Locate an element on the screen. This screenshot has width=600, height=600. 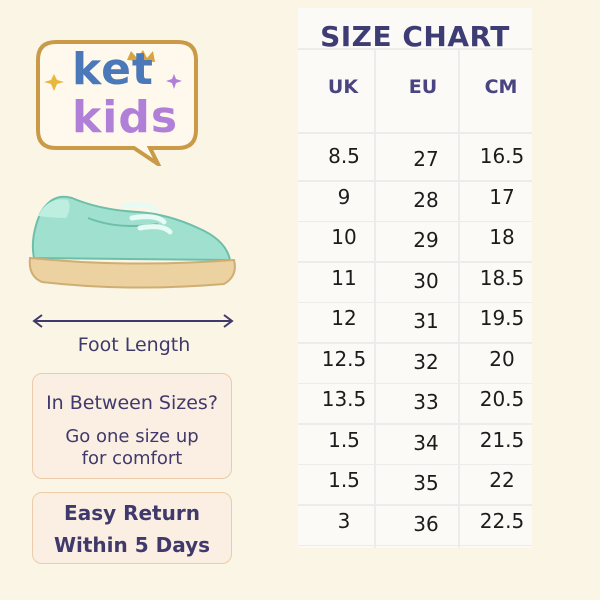
shoe-icon is located at coordinates (132, 242).